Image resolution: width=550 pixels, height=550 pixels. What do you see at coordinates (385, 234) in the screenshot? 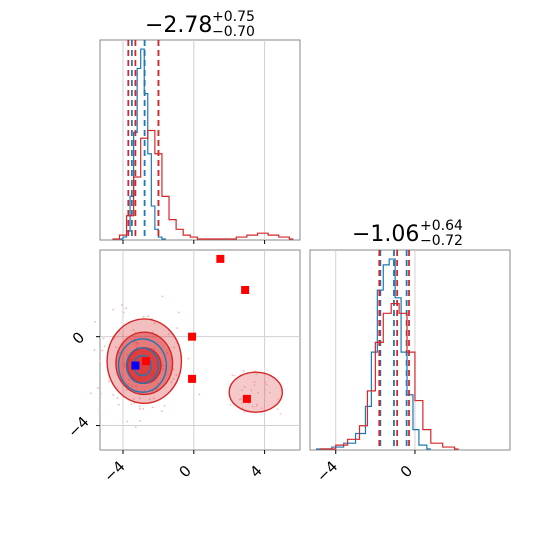
I see `title-value: −1.06` at bounding box center [385, 234].